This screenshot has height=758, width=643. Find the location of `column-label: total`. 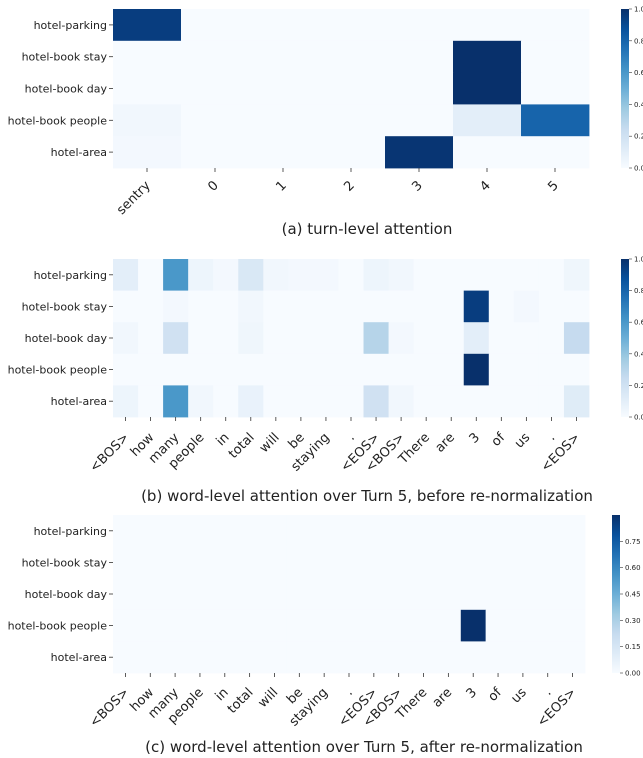

column-label: total is located at coordinates (242, 446).